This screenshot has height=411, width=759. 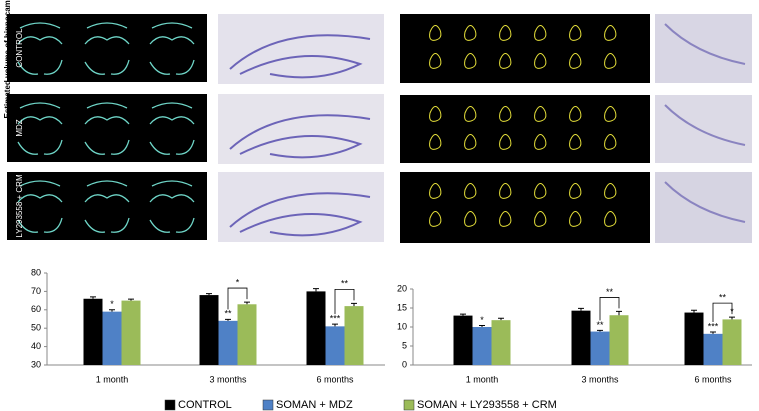 I want to click on y-tick-label: 50, so click(x=36, y=328).